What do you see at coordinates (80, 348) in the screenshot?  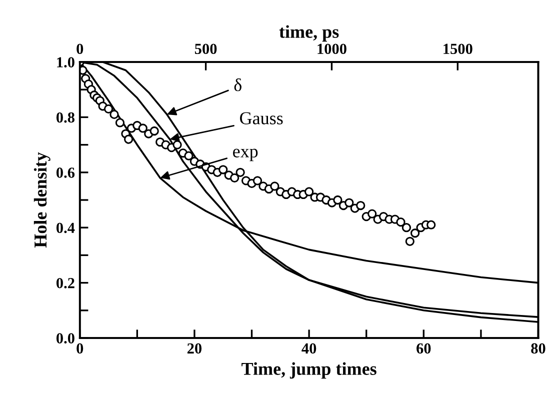 I see `x-tick-label: 0` at bounding box center [80, 348].